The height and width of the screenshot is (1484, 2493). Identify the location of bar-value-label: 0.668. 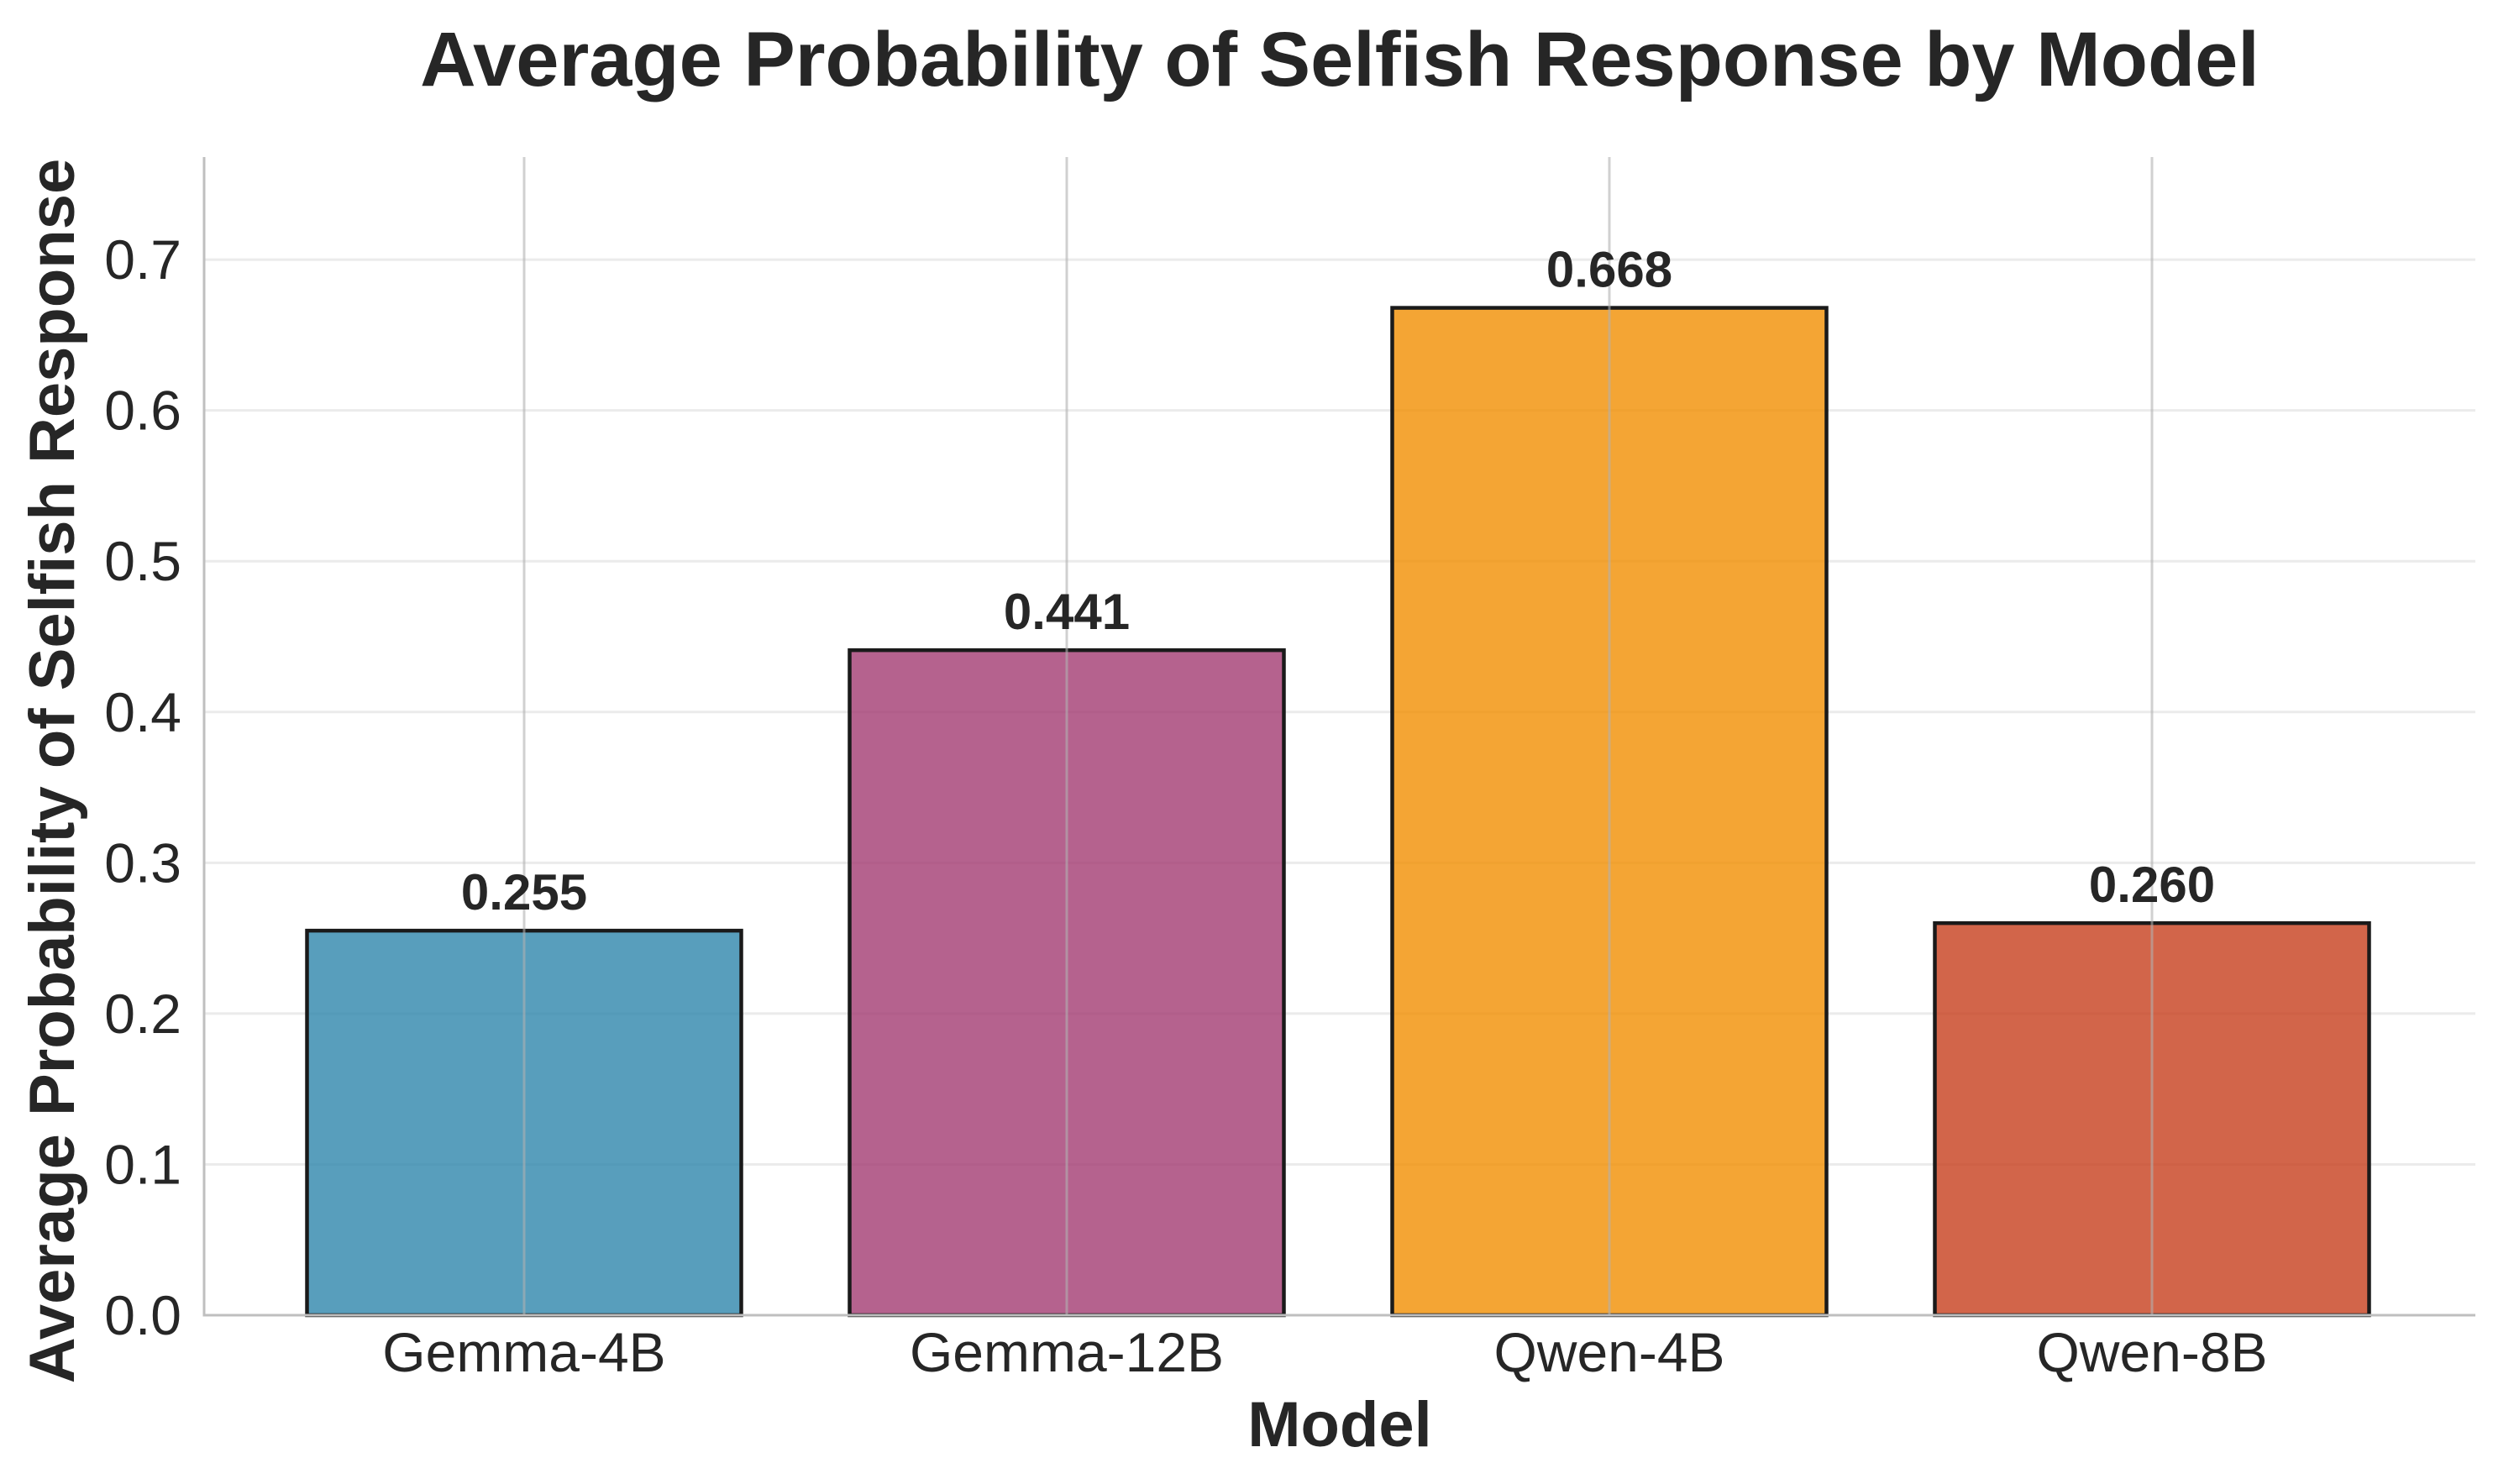
(1609, 270).